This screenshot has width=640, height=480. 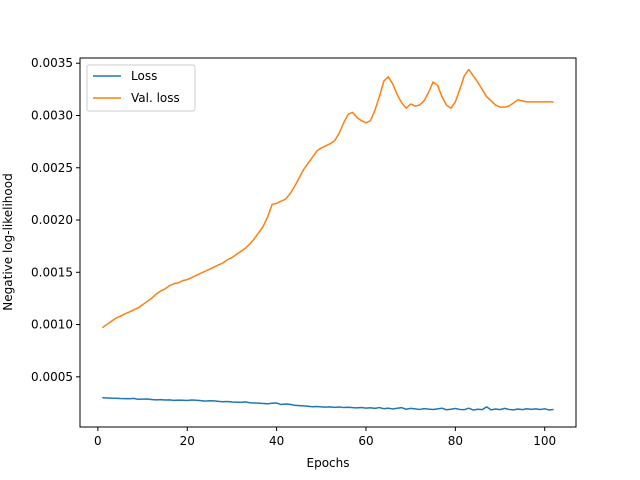 What do you see at coordinates (52, 63) in the screenshot?
I see `y-tick-label: 0.0035` at bounding box center [52, 63].